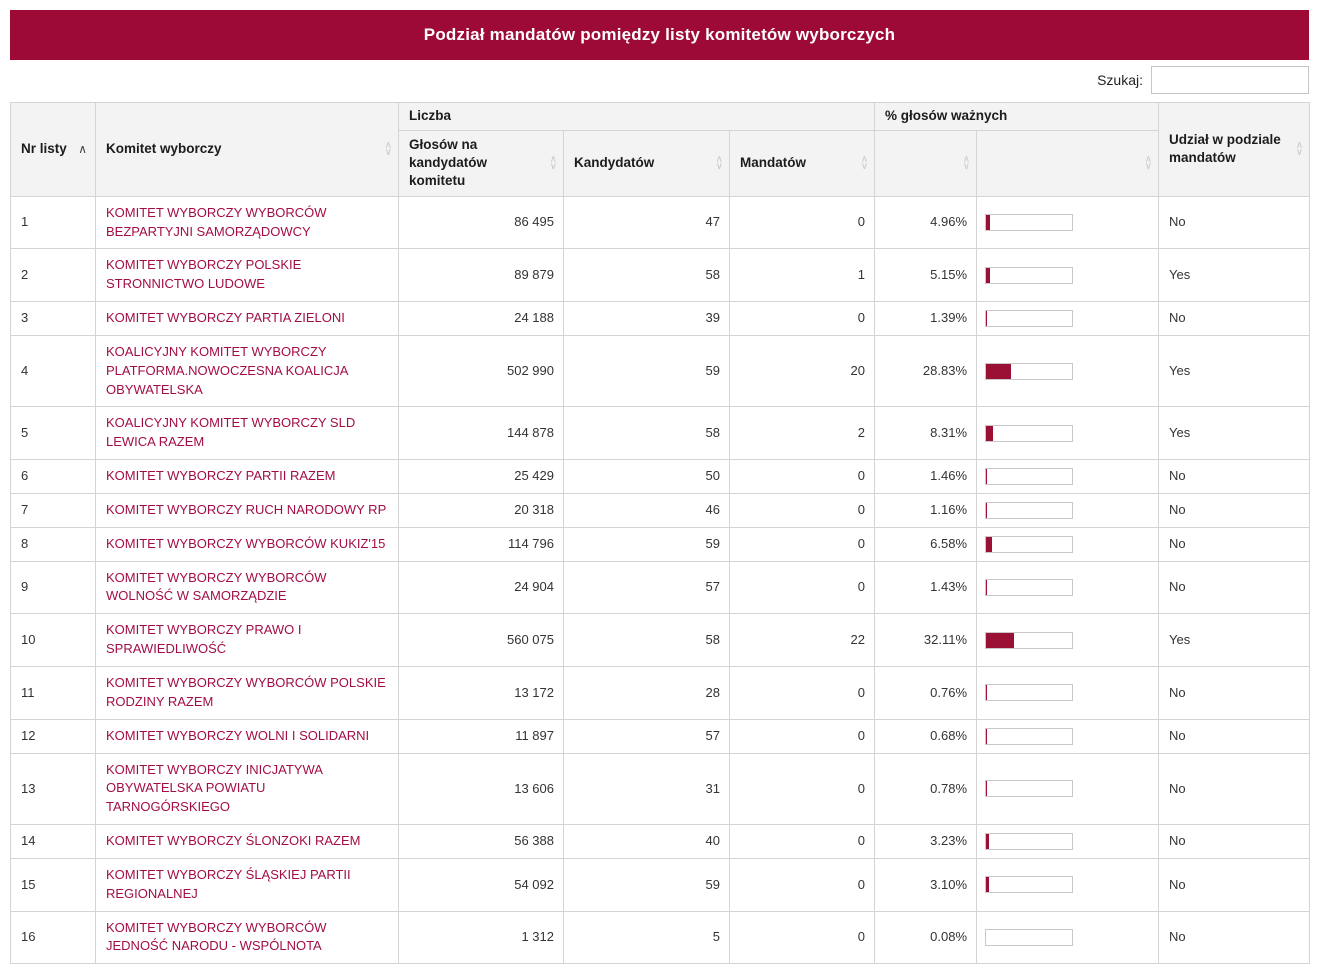 The height and width of the screenshot is (980, 1319). Describe the element at coordinates (802, 275) in the screenshot. I see `mandates-cell: 1` at that location.